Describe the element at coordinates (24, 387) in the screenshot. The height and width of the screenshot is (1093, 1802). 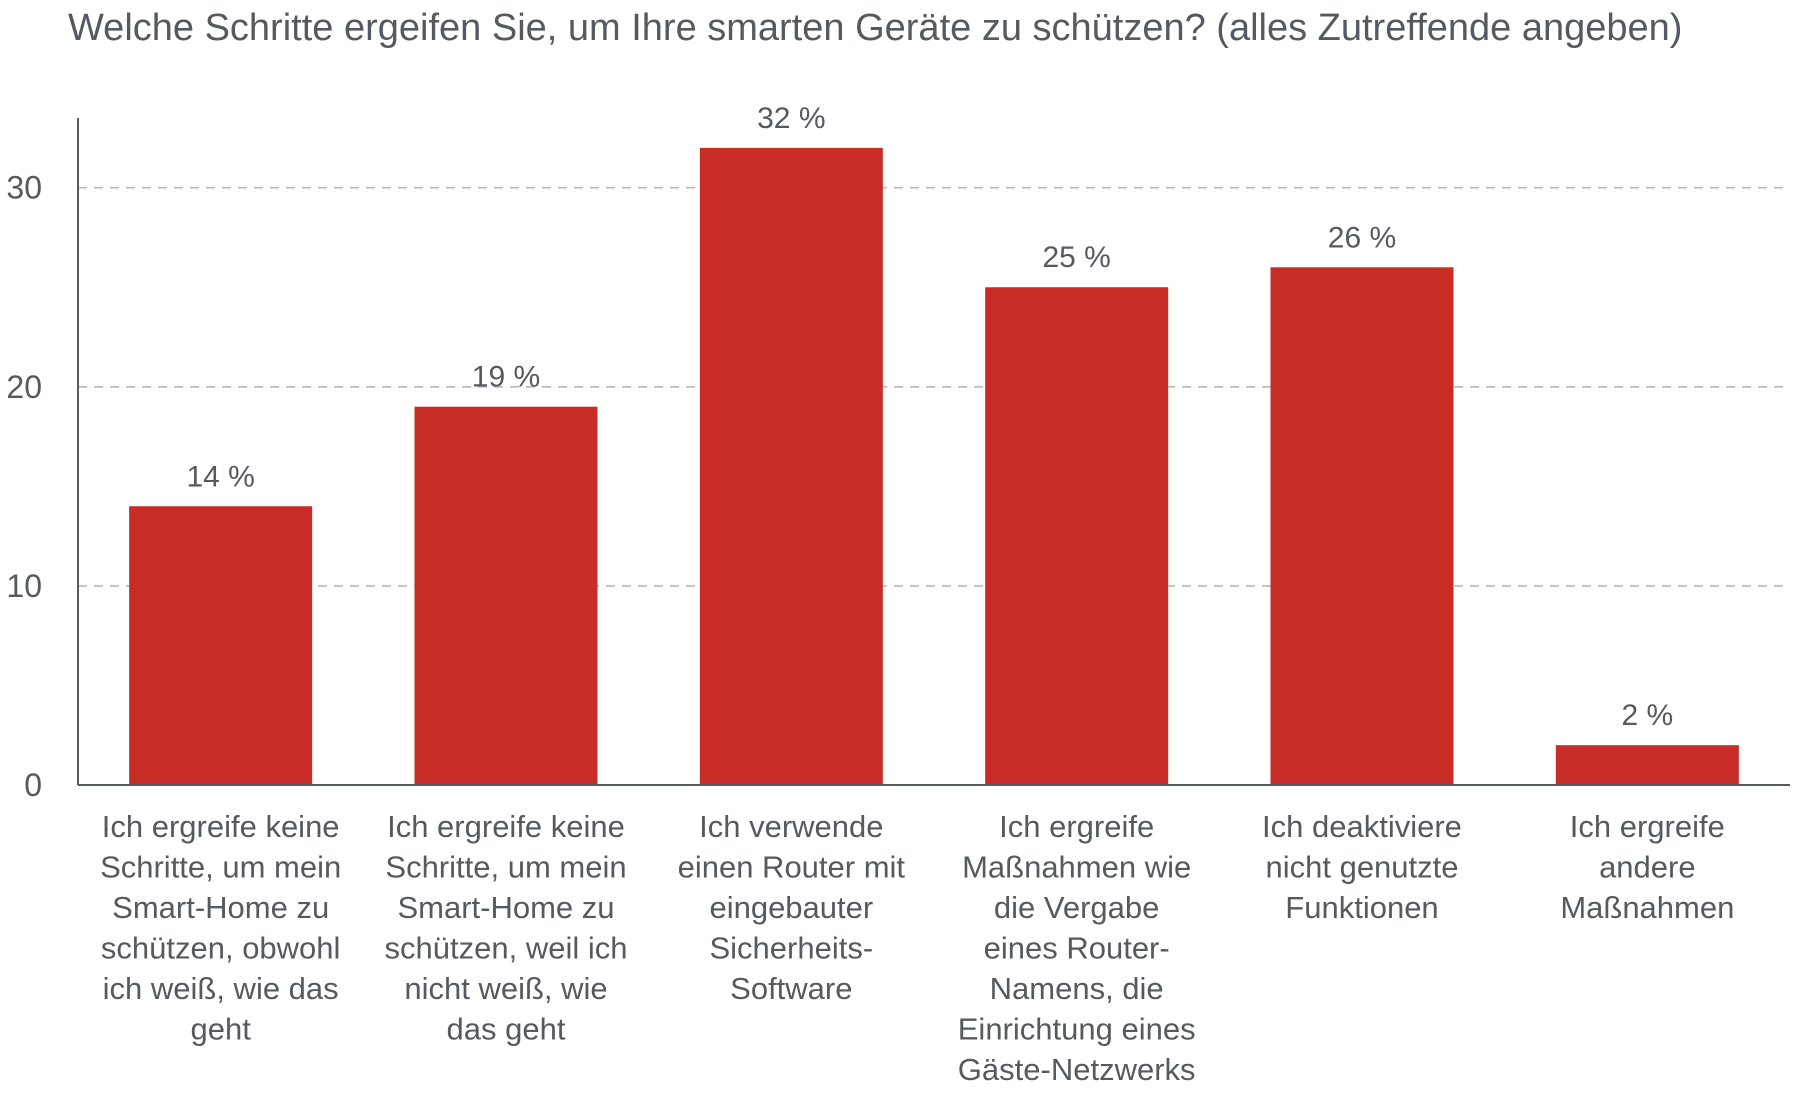
I see `y-tick-label: 20` at that location.